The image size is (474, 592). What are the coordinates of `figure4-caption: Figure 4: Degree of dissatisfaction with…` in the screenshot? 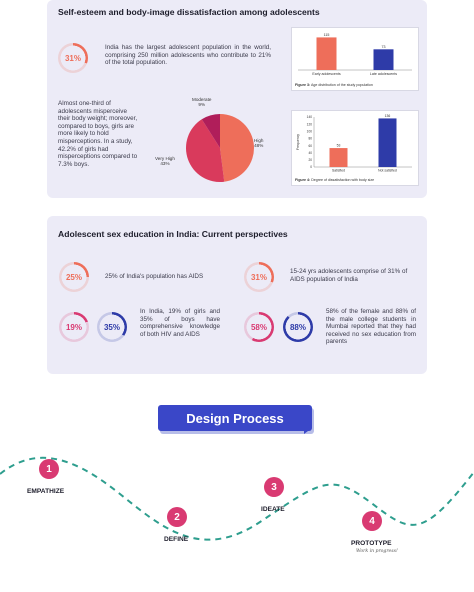 It's located at (334, 180).